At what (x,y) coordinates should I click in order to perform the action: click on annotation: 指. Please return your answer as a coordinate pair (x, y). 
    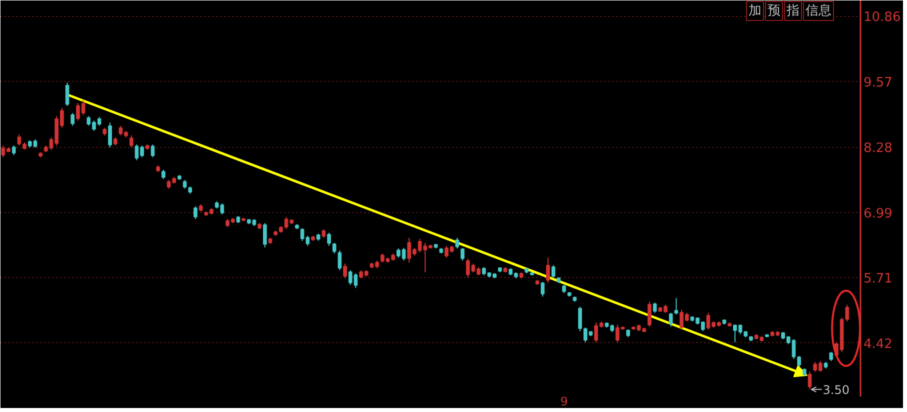
    Looking at the image, I should click on (793, 11).